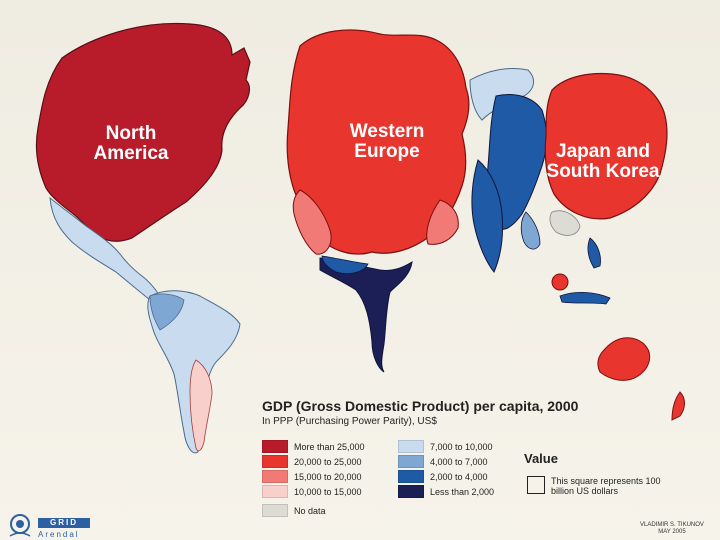 Image resolution: width=720 pixels, height=540 pixels. What do you see at coordinates (672, 532) in the screenshot?
I see `credit-date: MAY 2005` at bounding box center [672, 532].